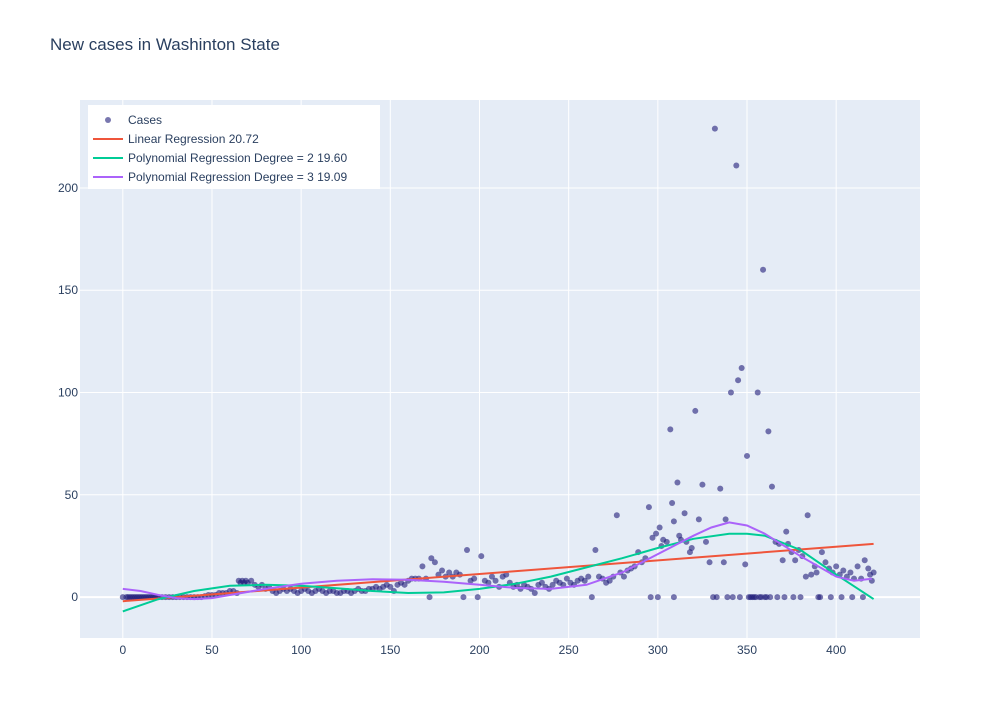 This screenshot has width=1000, height=720. I want to click on legend-item: Polynomial Regression Degree = 3 19.09, so click(220, 177).